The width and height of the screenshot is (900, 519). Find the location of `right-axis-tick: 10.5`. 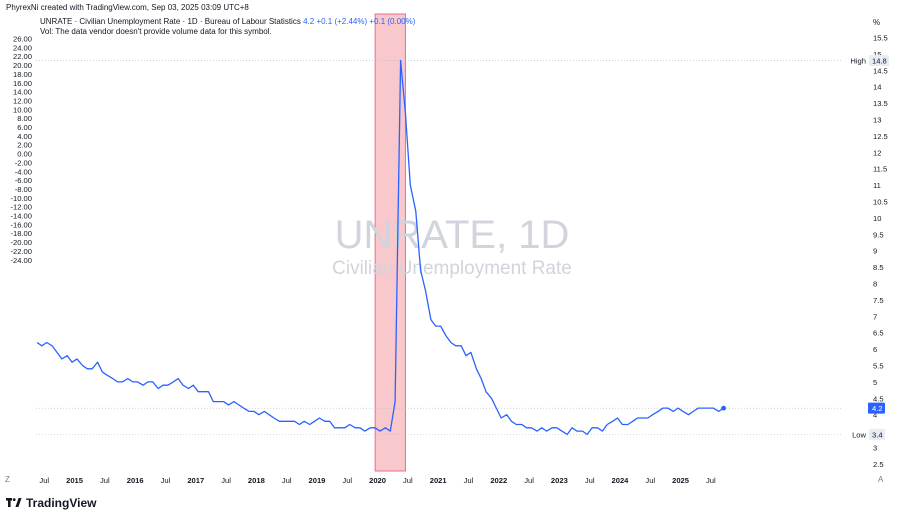

right-axis-tick: 10.5 is located at coordinates (880, 202).